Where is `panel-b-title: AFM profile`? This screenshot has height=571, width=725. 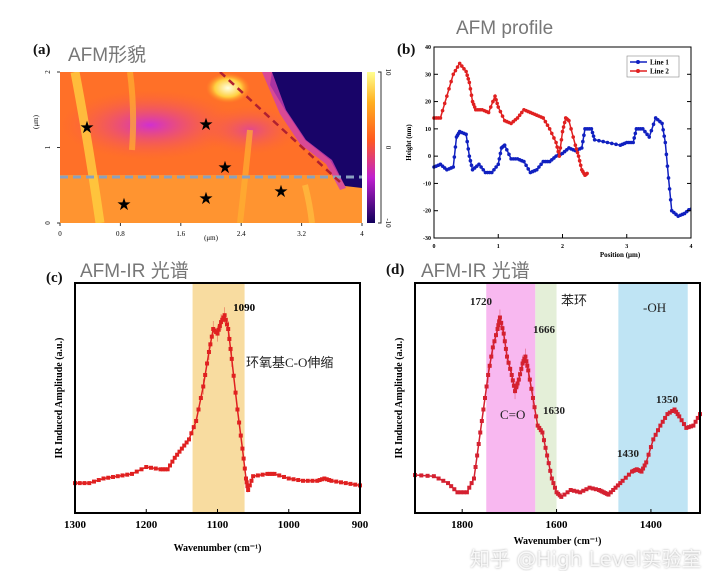
panel-b-title: AFM profile is located at coordinates (505, 28).